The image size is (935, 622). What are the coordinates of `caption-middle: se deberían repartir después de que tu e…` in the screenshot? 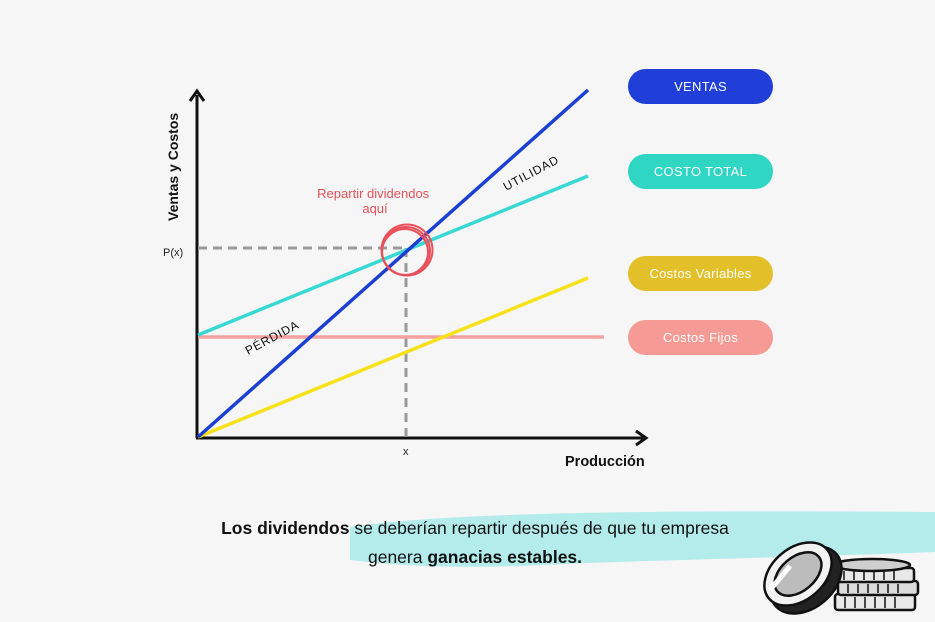 It's located at (539, 542).